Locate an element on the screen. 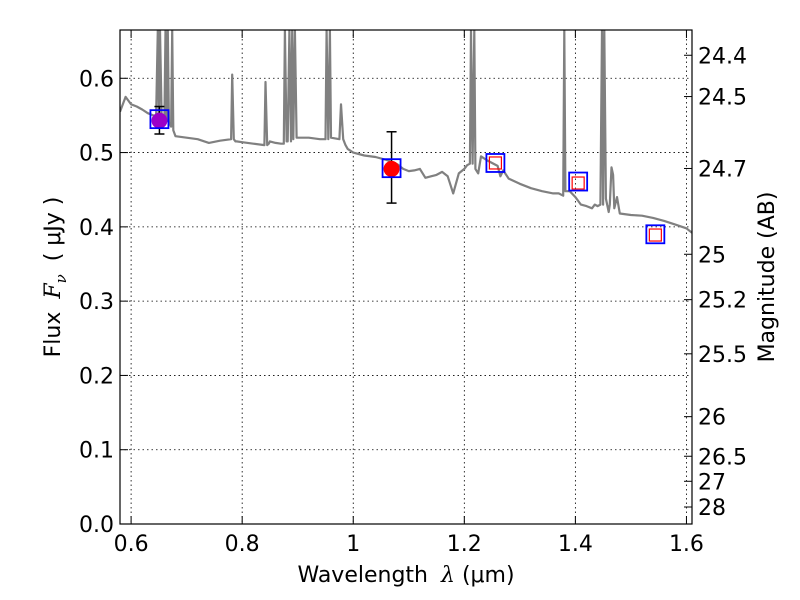 The width and height of the screenshot is (800, 600). x-tick-label: 1 is located at coordinates (353, 544).